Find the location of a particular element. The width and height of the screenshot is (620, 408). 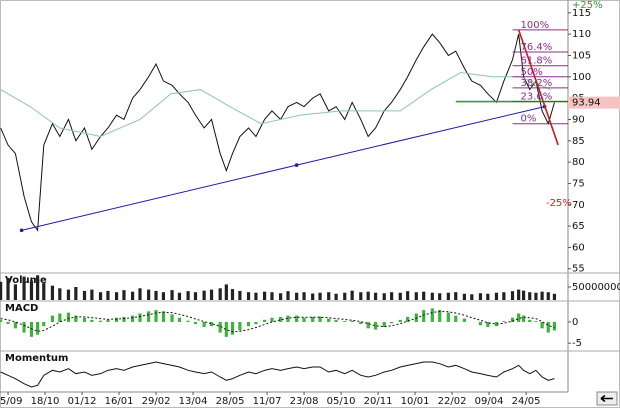

fib-label: 61.8% is located at coordinates (536, 61).